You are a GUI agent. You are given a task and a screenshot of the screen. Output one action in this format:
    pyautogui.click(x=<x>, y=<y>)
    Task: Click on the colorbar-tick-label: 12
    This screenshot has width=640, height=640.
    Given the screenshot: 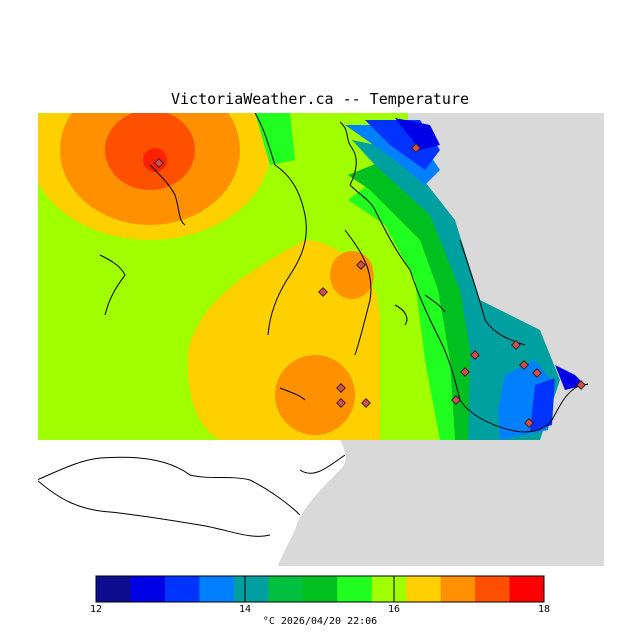 What is the action you would take?
    pyautogui.click(x=96, y=609)
    